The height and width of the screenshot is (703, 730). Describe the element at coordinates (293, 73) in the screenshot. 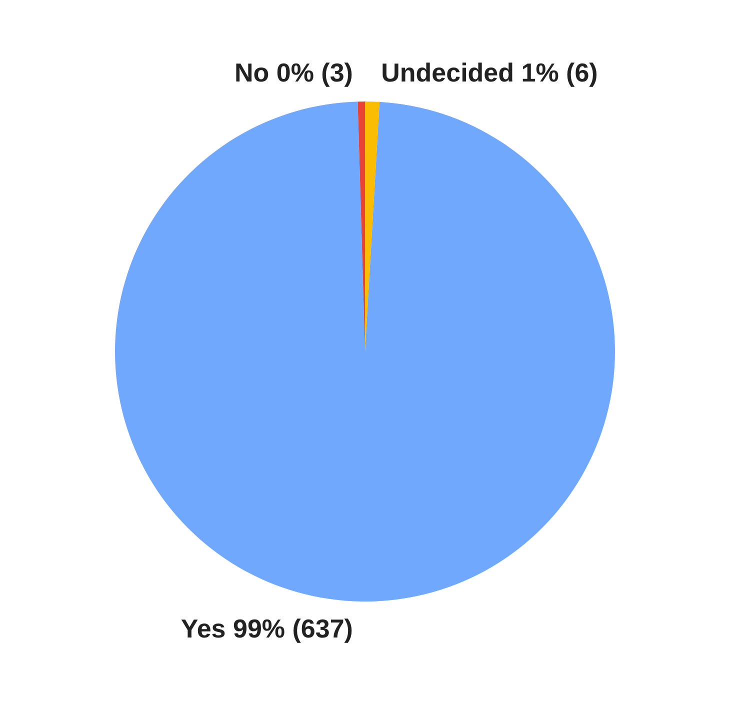

I see `slice-label: No 0% (3)` at that location.